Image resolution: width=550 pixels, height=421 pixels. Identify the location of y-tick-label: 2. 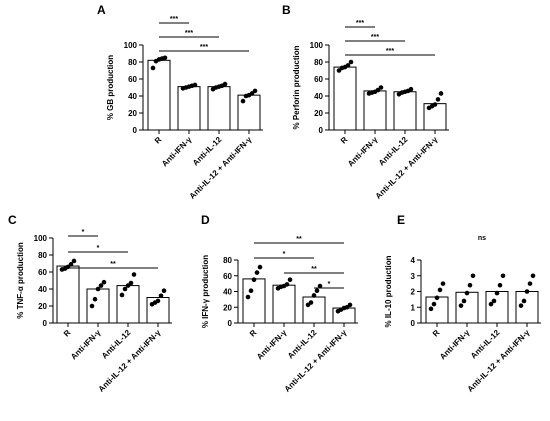
(413, 292).